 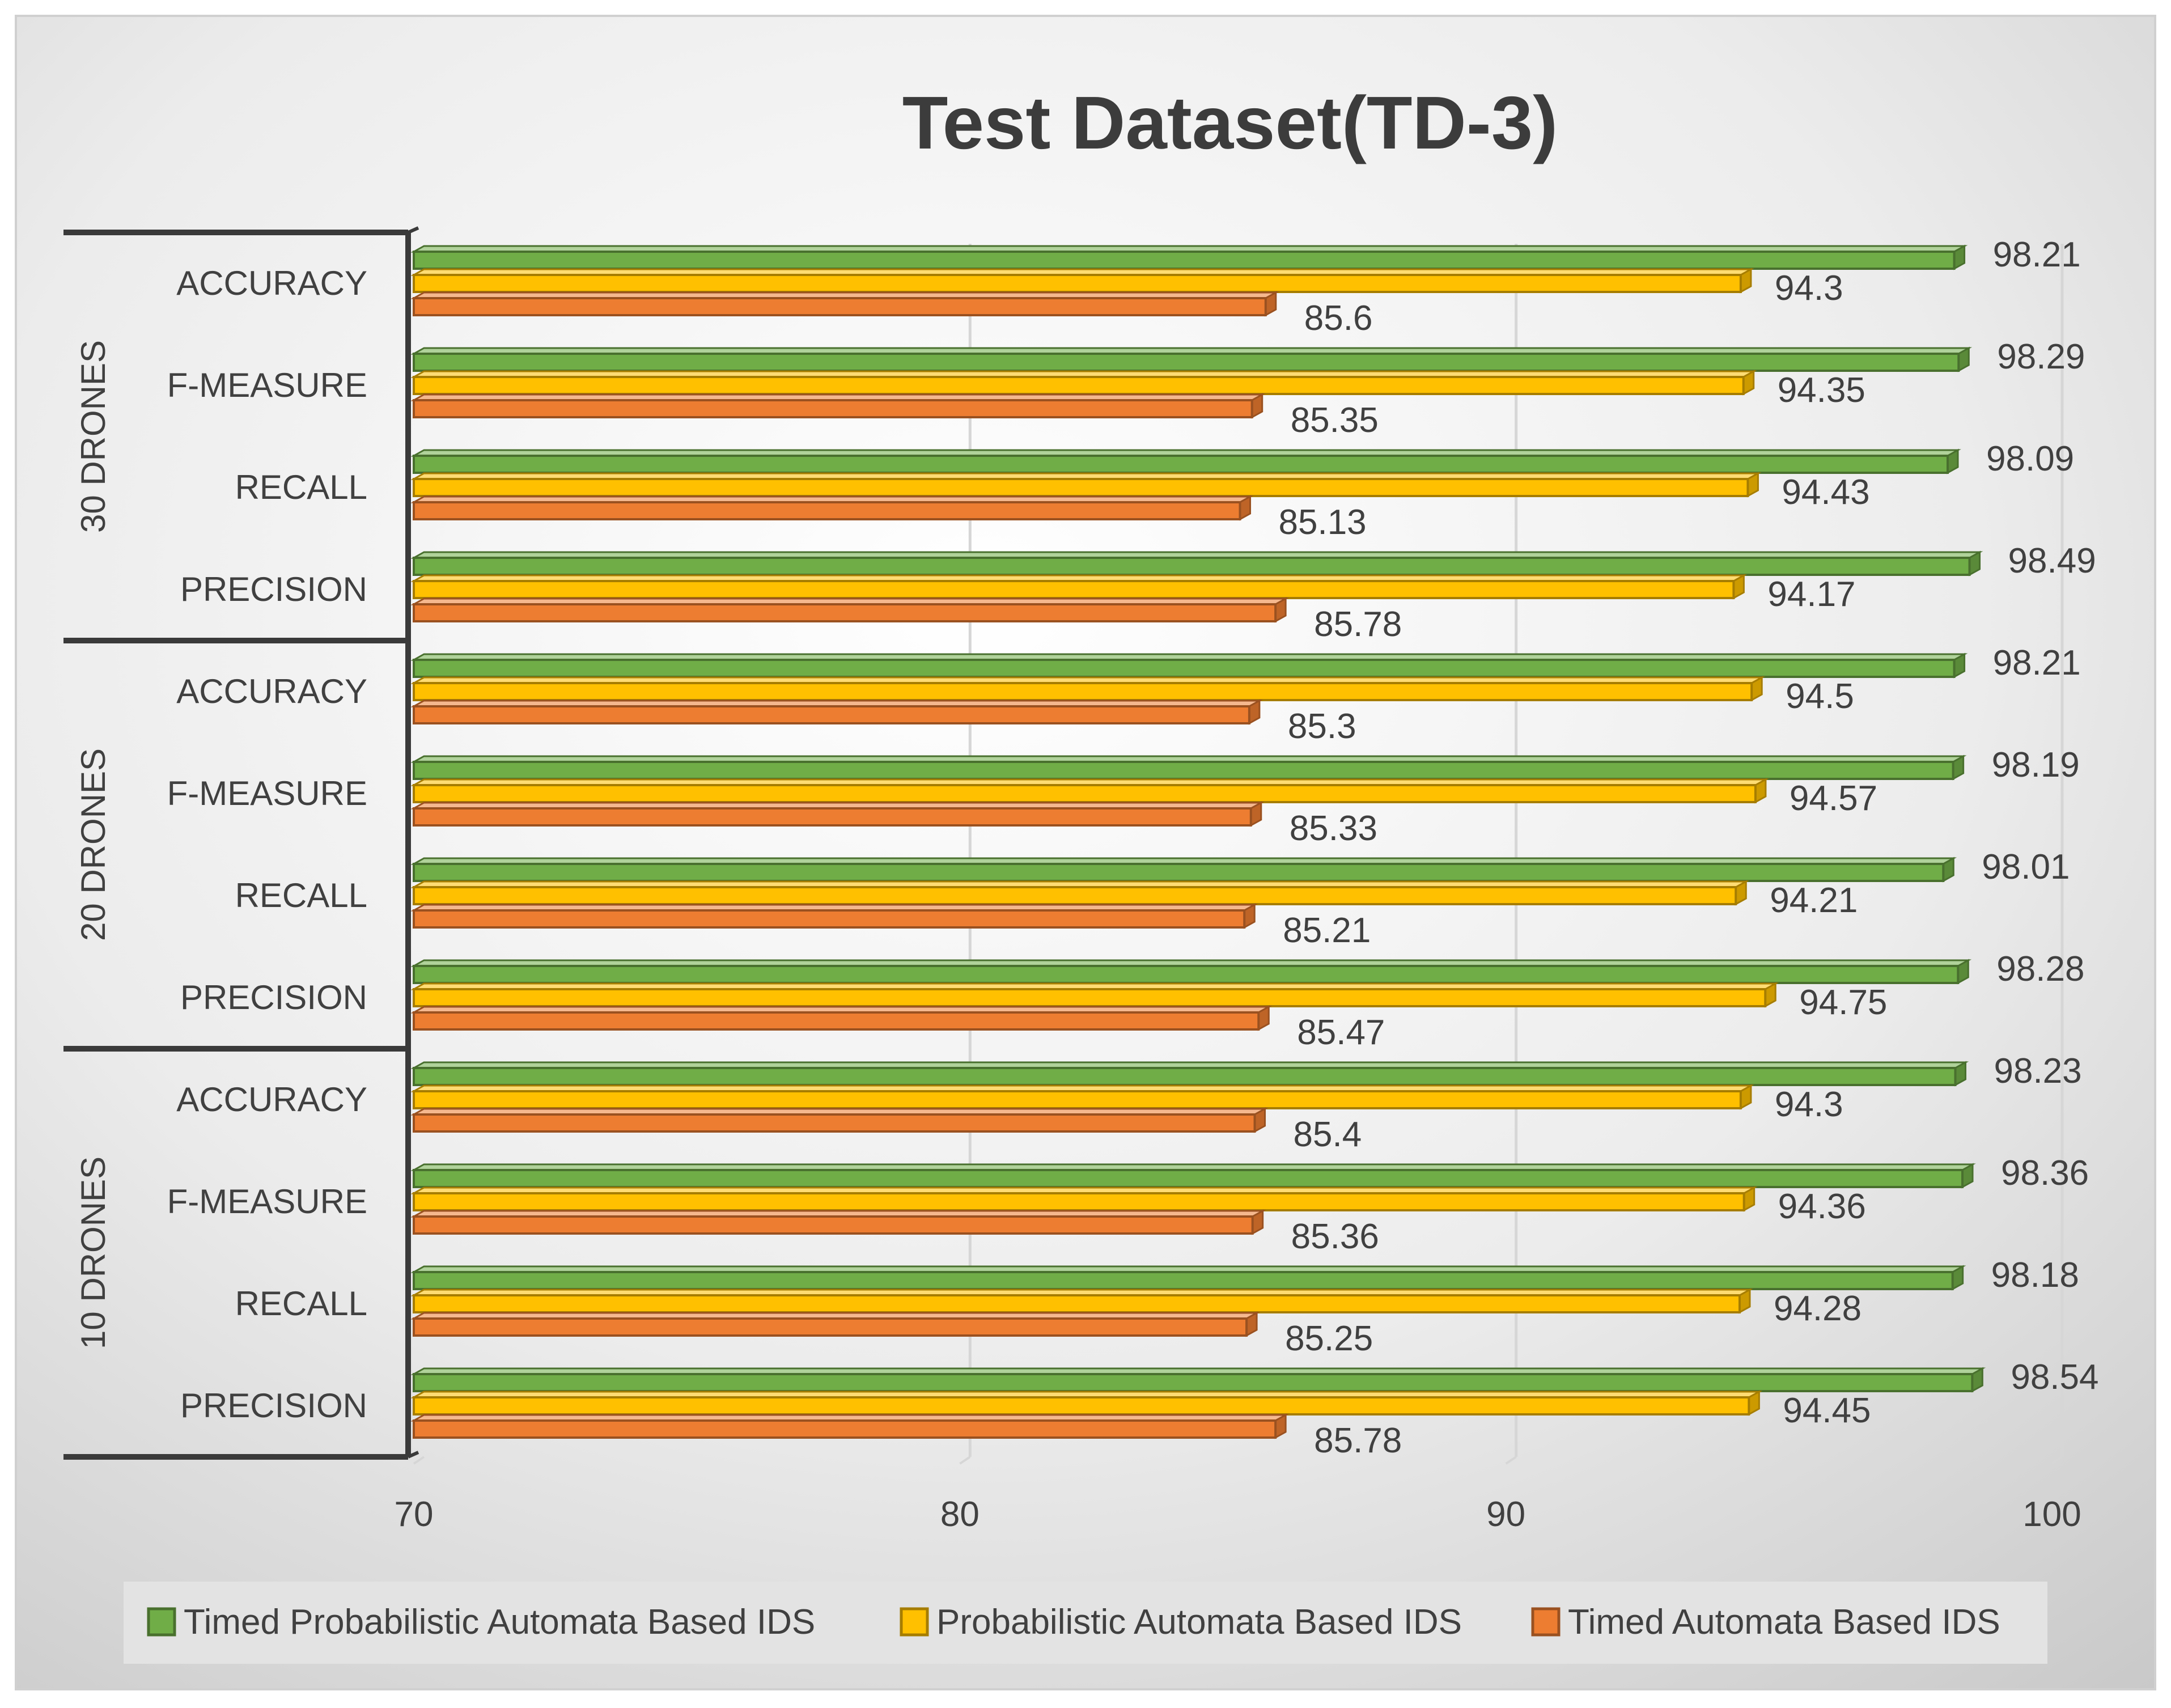 What do you see at coordinates (93, 1252) in the screenshot?
I see `group-label: 10 DRONES` at bounding box center [93, 1252].